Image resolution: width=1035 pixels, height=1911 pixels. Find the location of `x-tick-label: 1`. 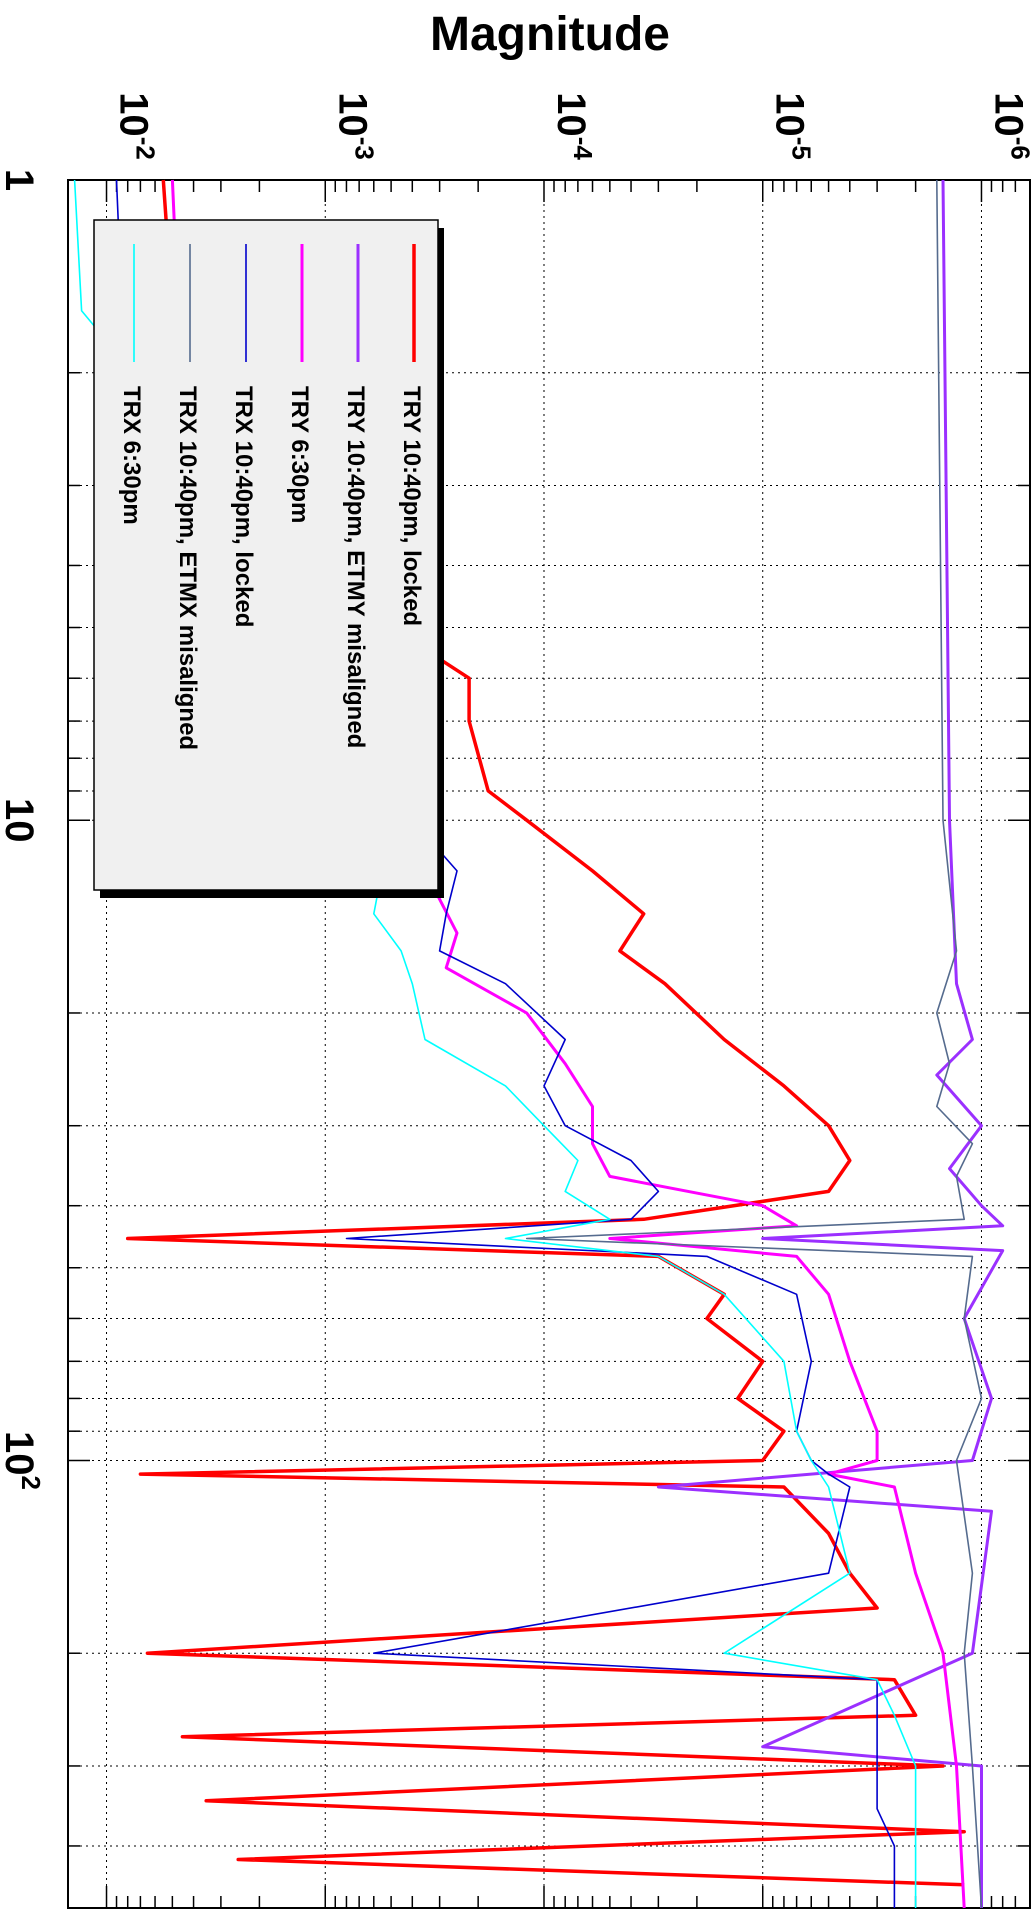

x-tick-label: 1 is located at coordinates (20, 180).